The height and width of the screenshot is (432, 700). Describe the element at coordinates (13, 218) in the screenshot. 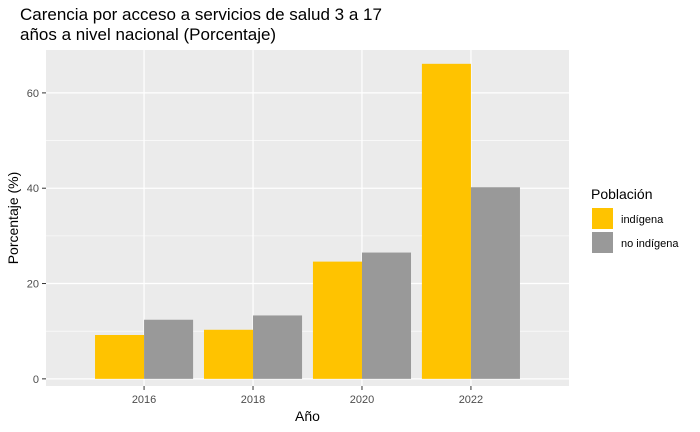

I see `y-axis-title: Porcentaje (%)` at that location.